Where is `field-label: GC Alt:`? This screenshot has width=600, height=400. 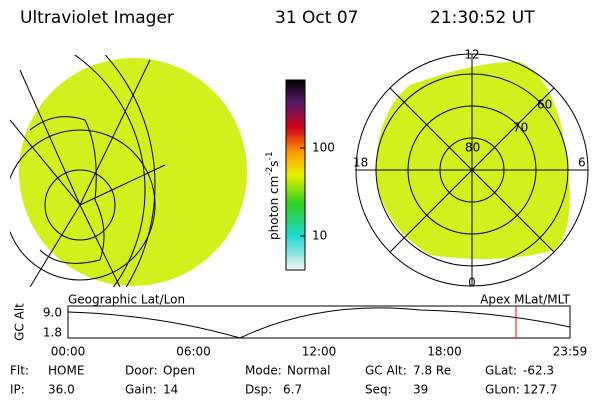
field-label: GC Alt: is located at coordinates (386, 371).